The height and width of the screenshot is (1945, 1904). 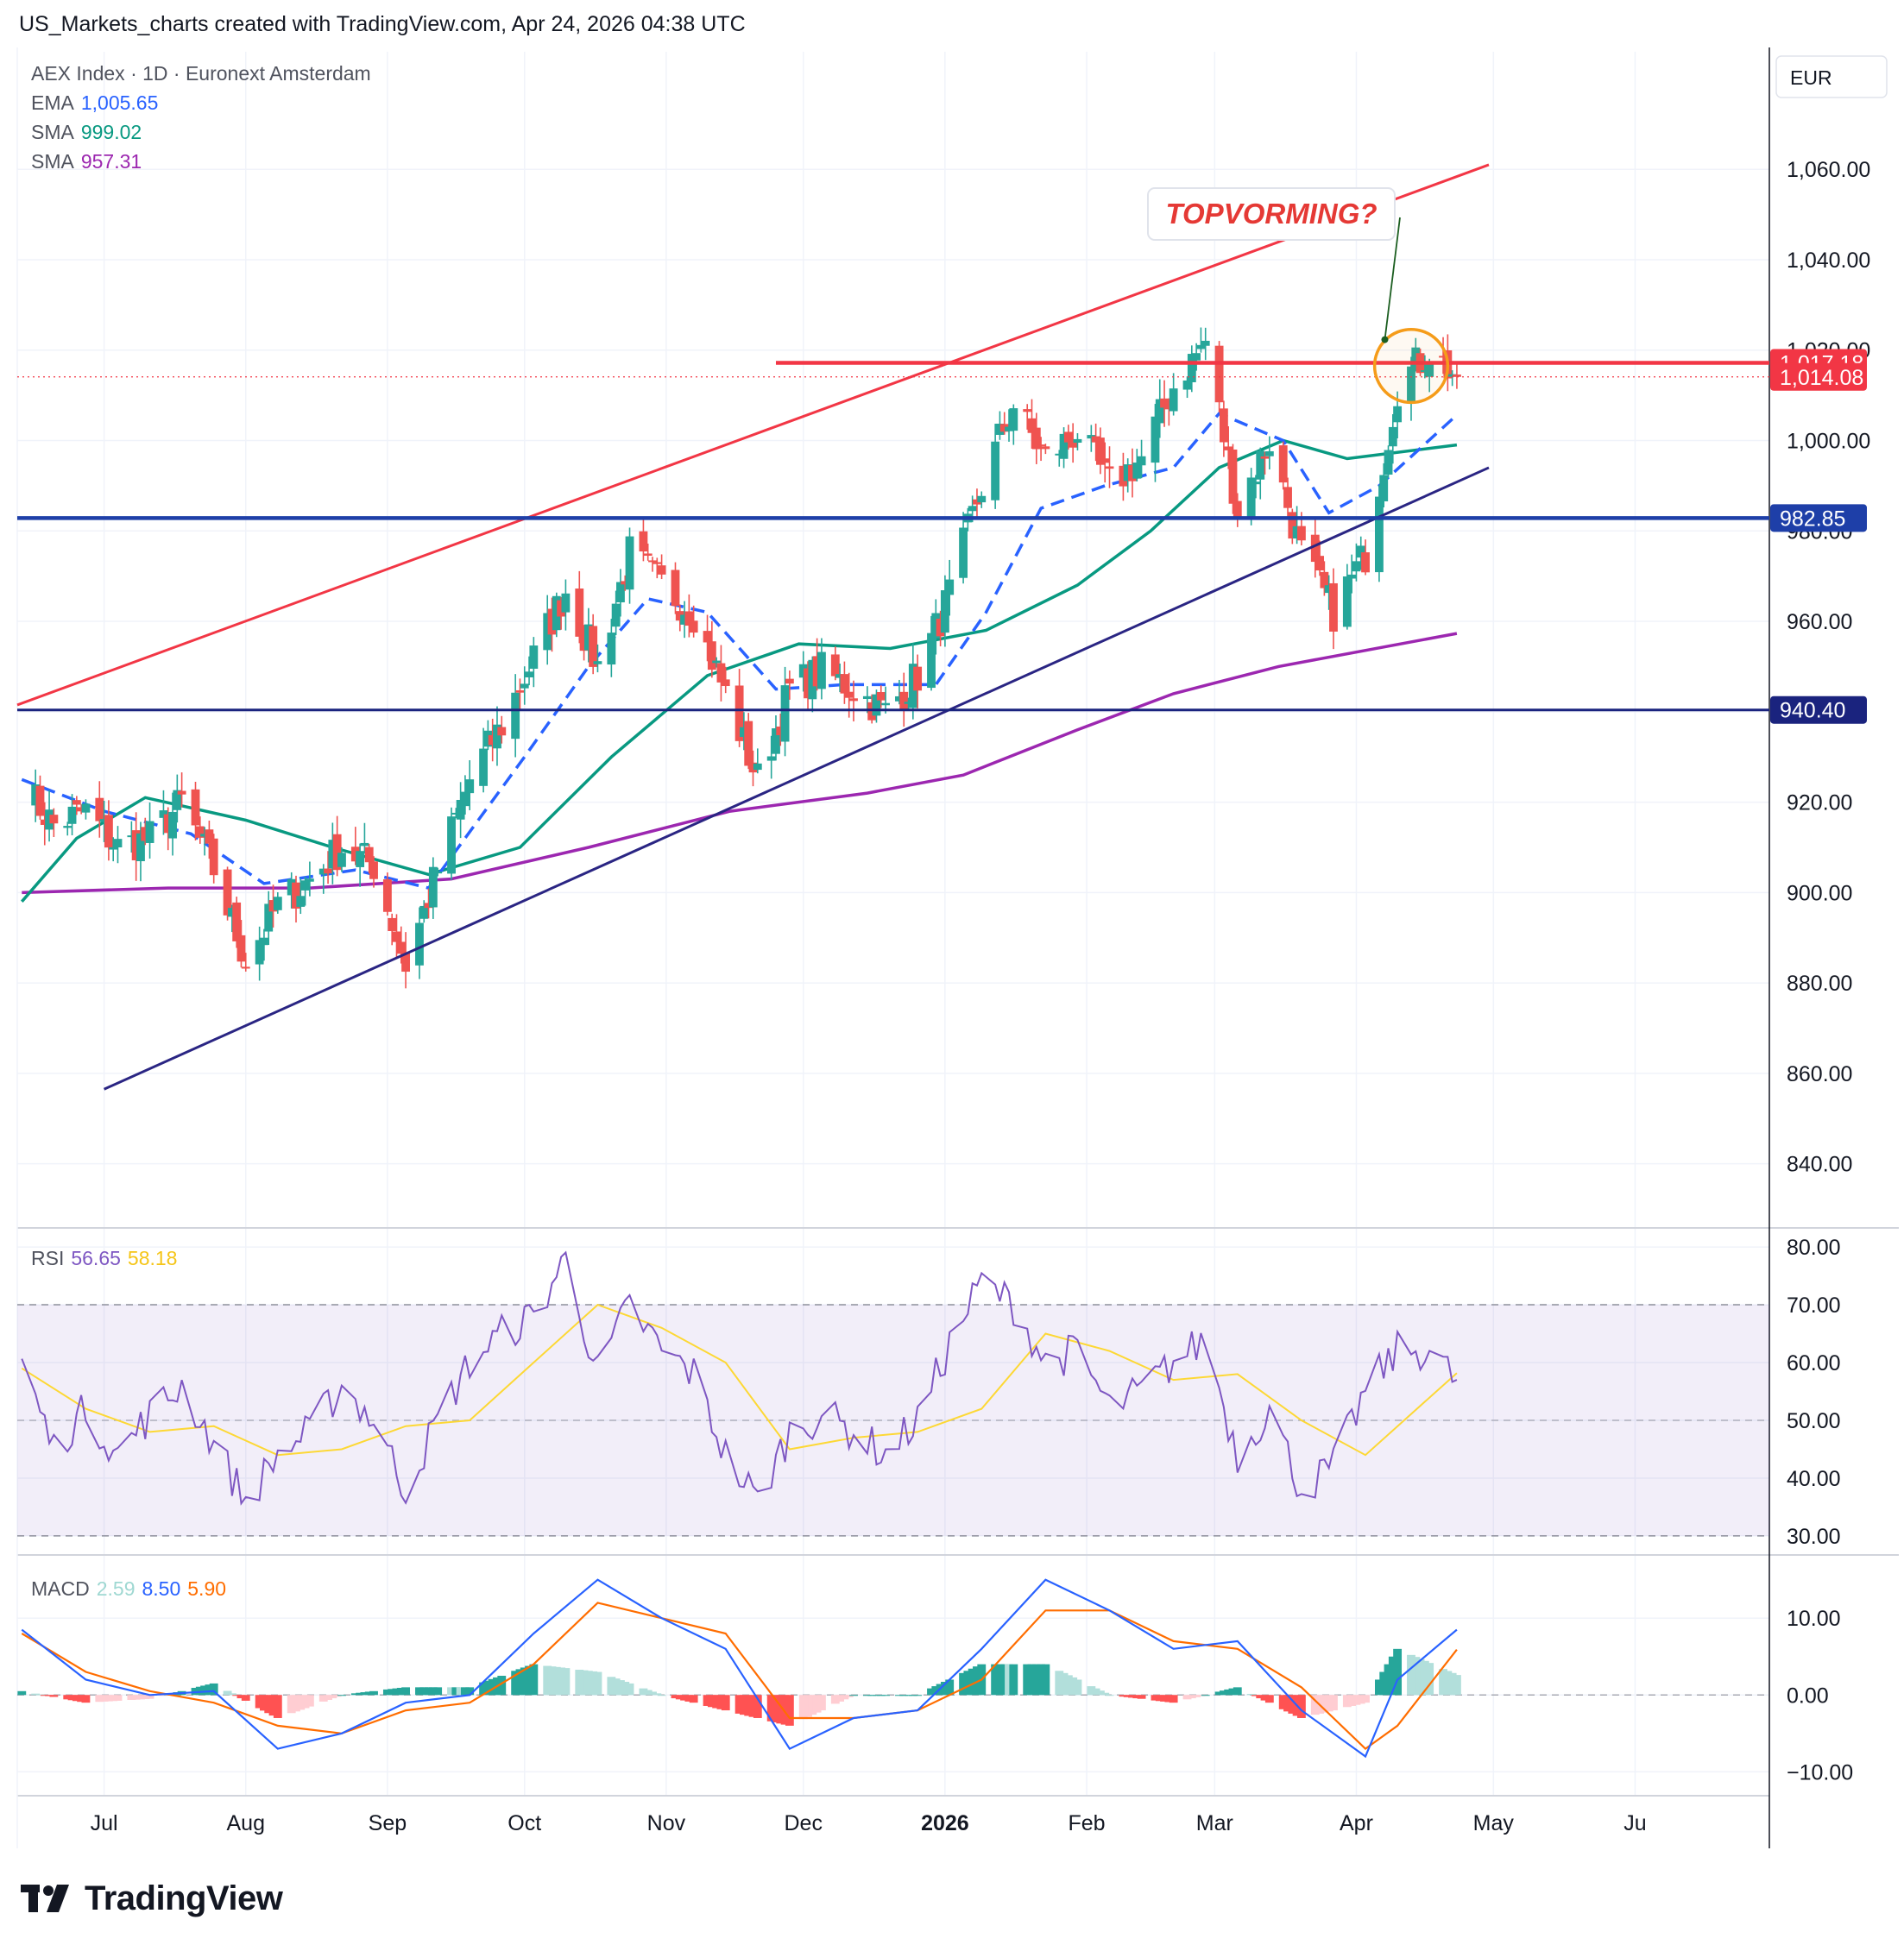 What do you see at coordinates (1820, 803) in the screenshot?
I see `price-tick-label: 920.00` at bounding box center [1820, 803].